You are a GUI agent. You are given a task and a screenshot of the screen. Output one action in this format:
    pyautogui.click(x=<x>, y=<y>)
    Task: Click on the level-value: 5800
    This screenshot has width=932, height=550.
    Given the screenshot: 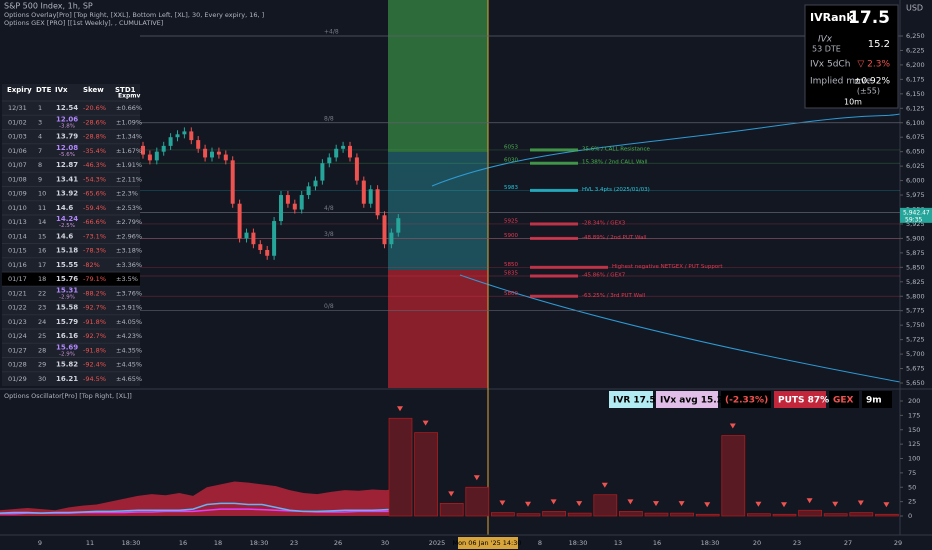 What is the action you would take?
    pyautogui.click(x=511, y=294)
    